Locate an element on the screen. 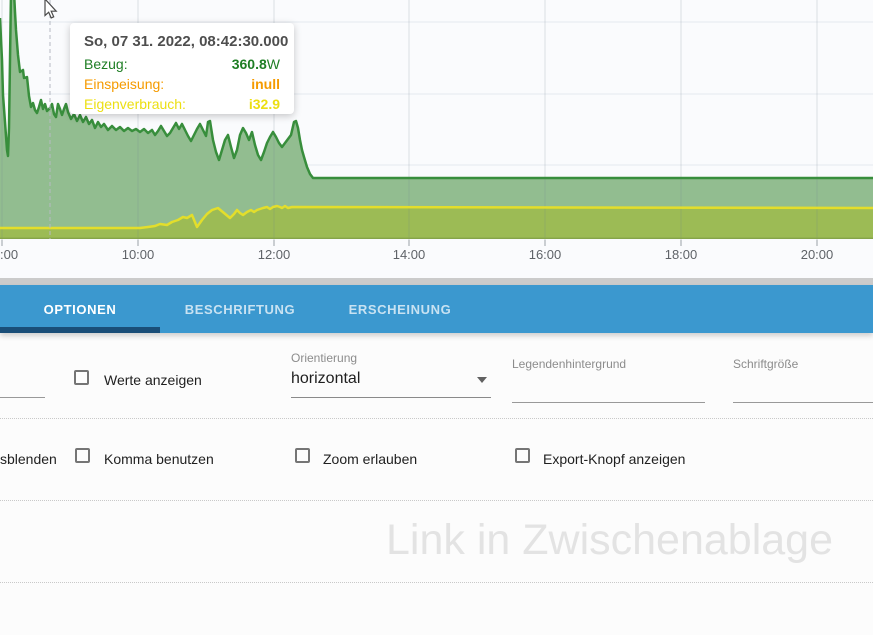  mouse-cursor-icon is located at coordinates (51, 9).